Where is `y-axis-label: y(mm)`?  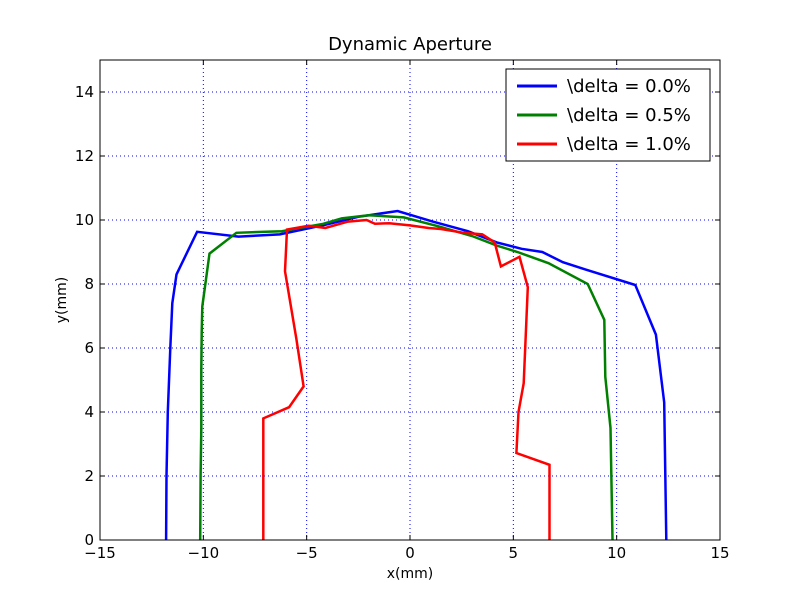 y-axis-label: y(mm) is located at coordinates (62, 300).